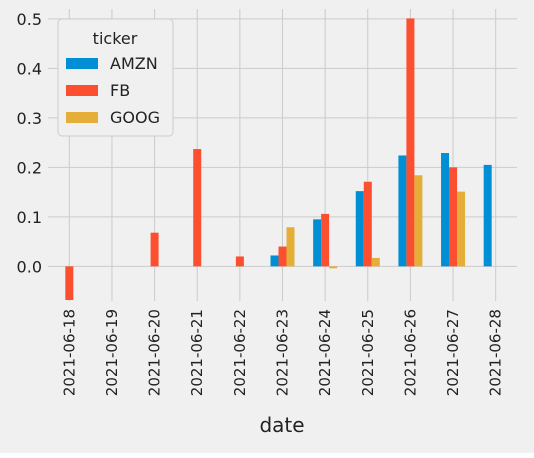 This screenshot has height=458, width=534. I want to click on x-tick-label-0: 2021-06-18, so click(69, 352).